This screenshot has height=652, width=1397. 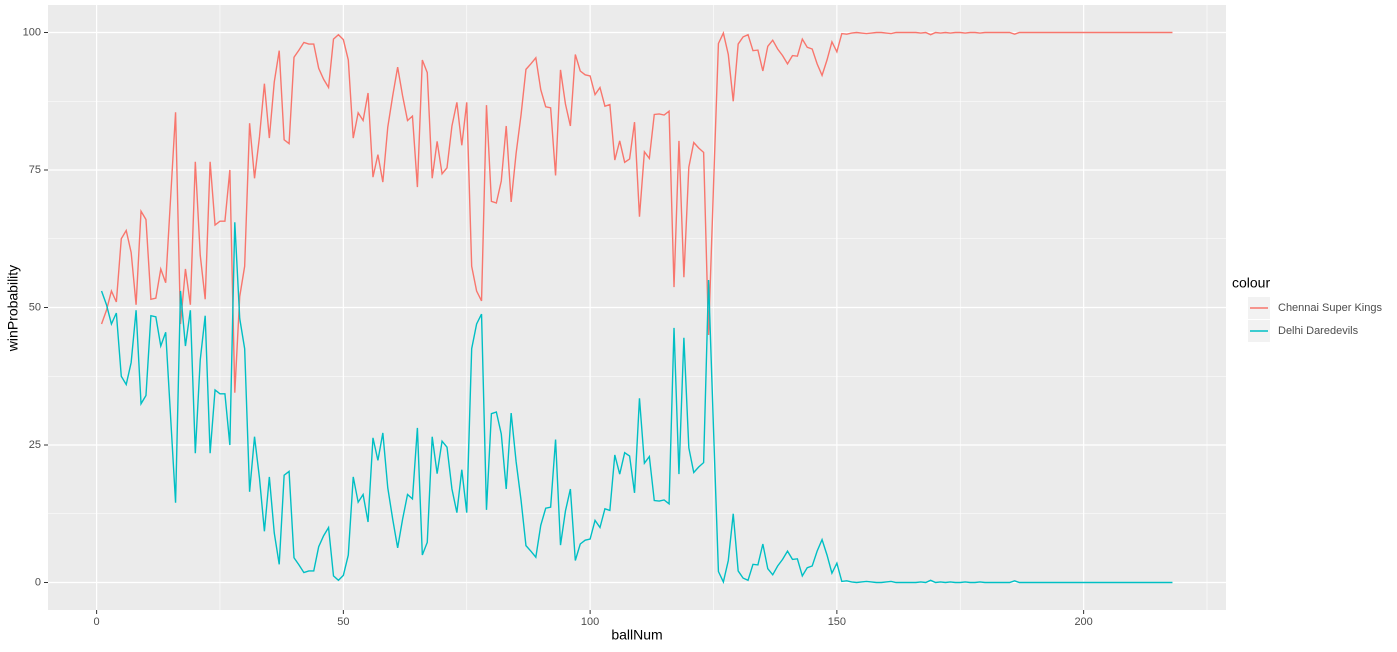 What do you see at coordinates (13, 308) in the screenshot?
I see `y-axis-title: winProbability` at bounding box center [13, 308].